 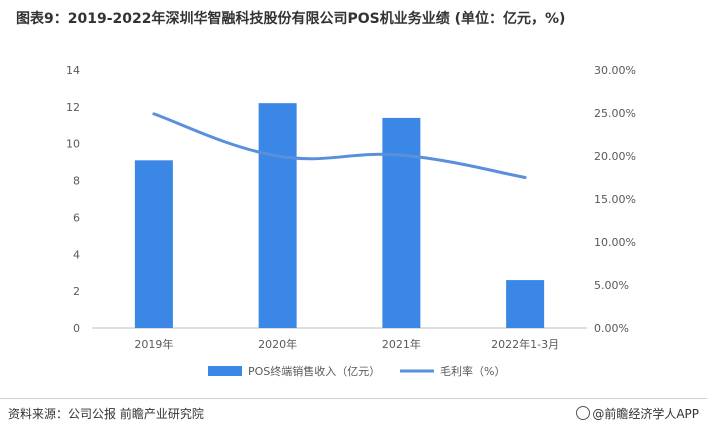 I want to click on y-right-tick-label: 30.00%, so click(x=615, y=70).